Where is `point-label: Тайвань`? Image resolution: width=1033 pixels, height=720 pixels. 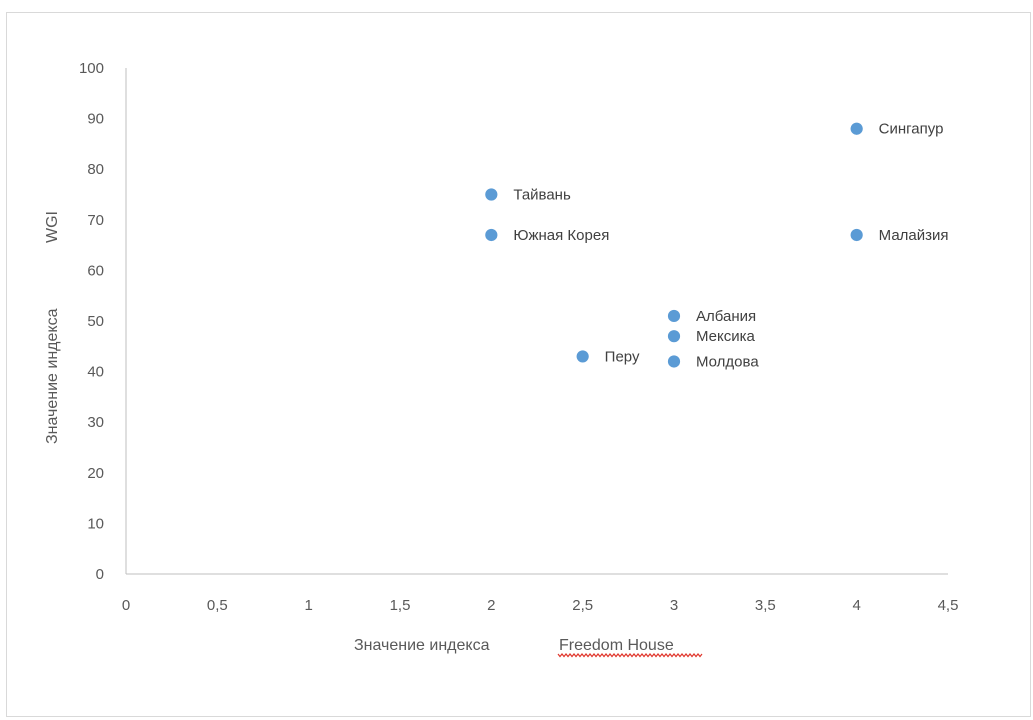
point-label: Тайвань is located at coordinates (542, 195).